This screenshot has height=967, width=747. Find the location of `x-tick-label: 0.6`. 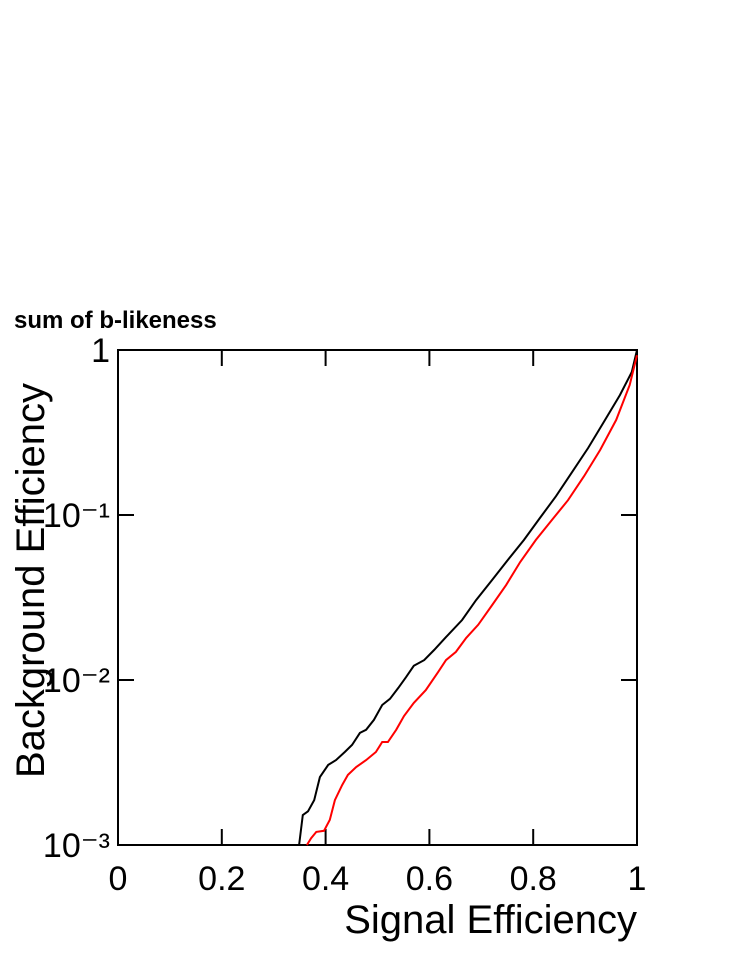

x-tick-label: 0.6 is located at coordinates (429, 879).